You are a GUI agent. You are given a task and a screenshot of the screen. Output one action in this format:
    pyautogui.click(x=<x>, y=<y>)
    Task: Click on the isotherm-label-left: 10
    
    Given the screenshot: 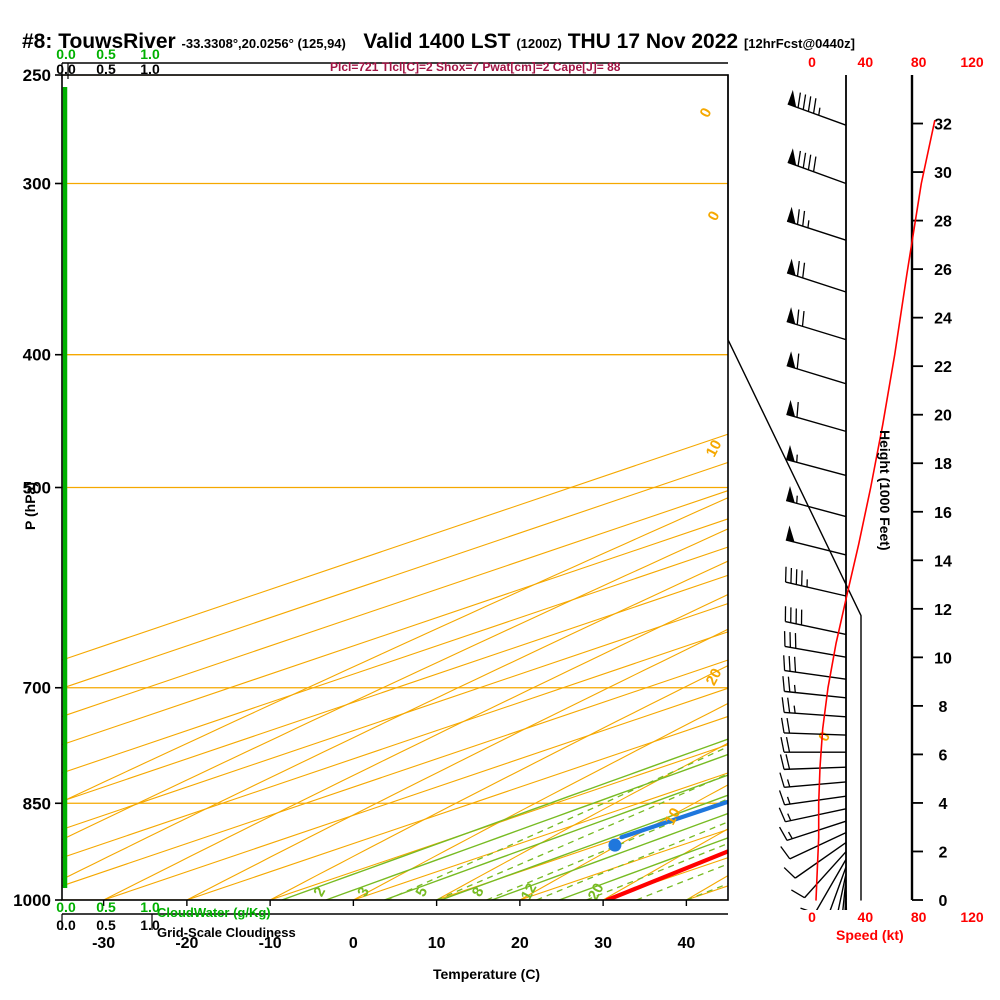 What is the action you would take?
    pyautogui.click(x=673, y=816)
    